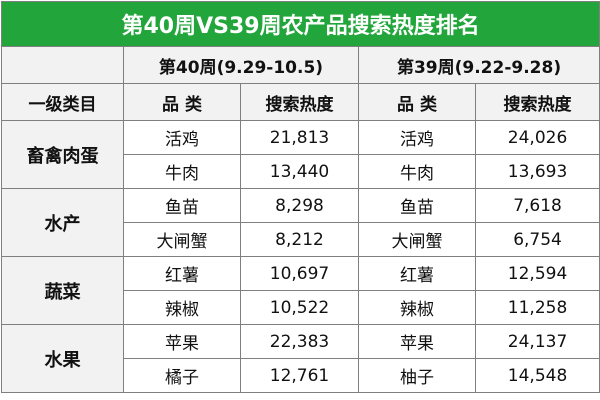 Image resolution: width=600 pixels, height=400 pixels. I want to click on search-heat: 13,440, so click(299, 171).